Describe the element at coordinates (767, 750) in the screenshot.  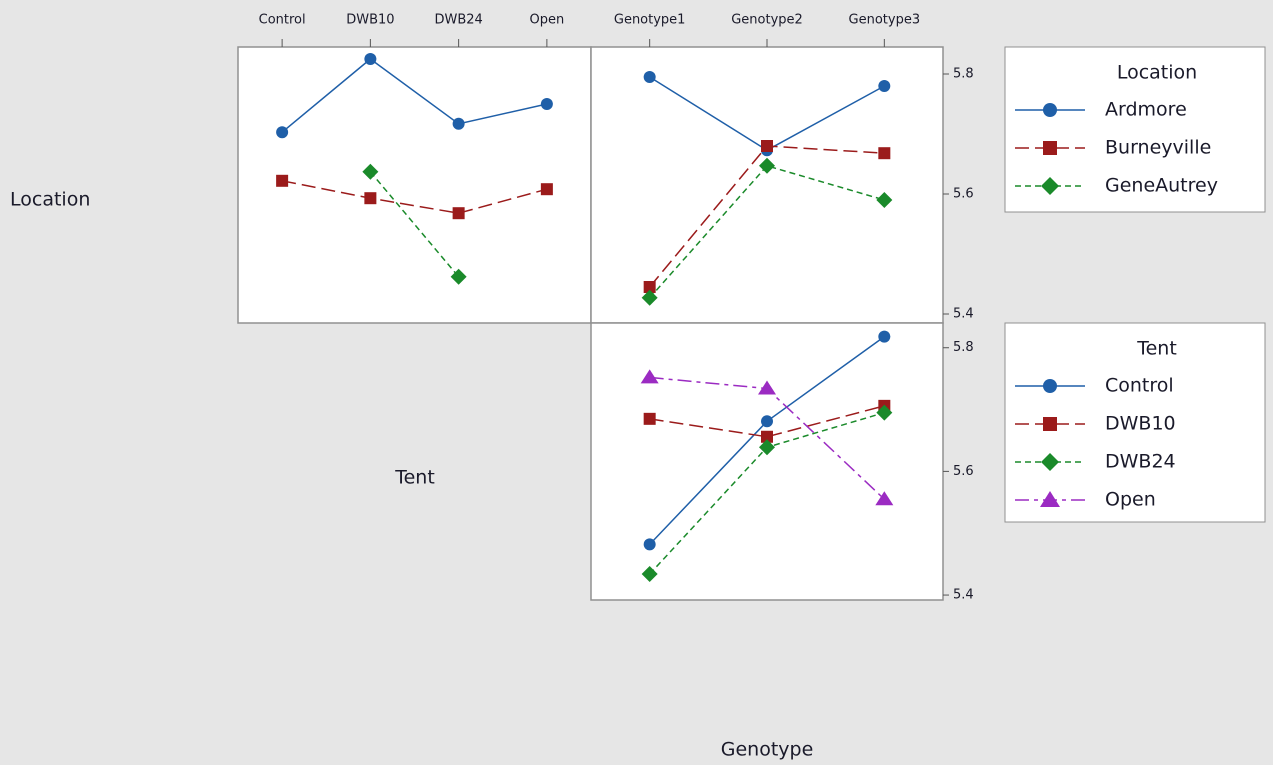
I see `column-label: Genotype` at that location.